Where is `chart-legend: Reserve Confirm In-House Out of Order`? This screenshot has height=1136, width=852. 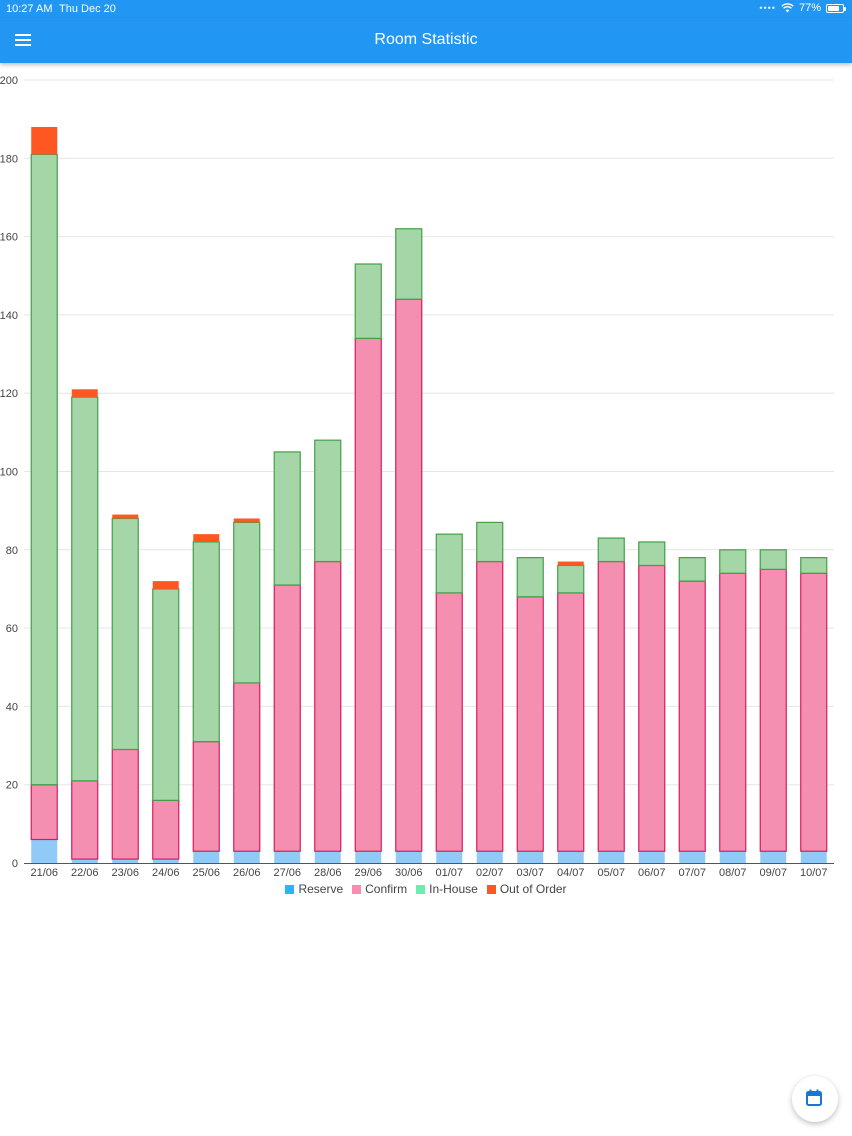 chart-legend: Reserve Confirm In-House Out of Order is located at coordinates (426, 889).